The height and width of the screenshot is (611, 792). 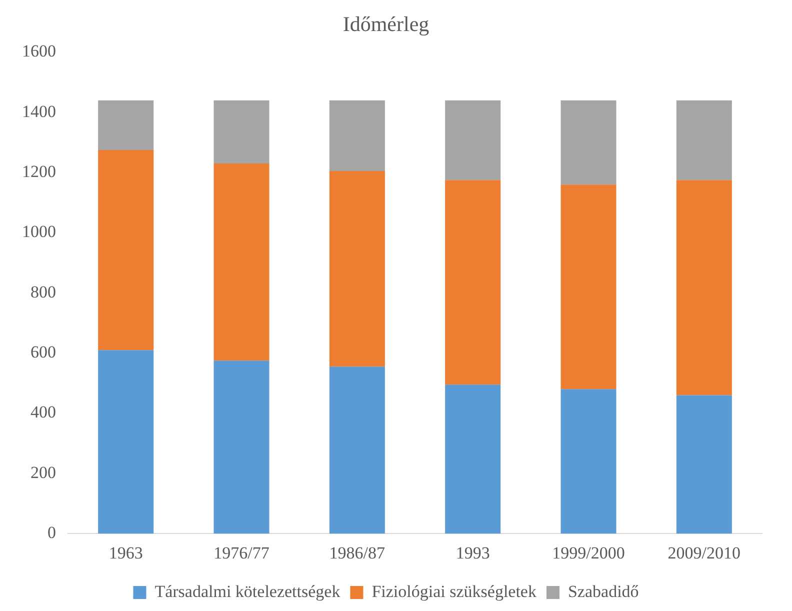 What do you see at coordinates (247, 591) in the screenshot?
I see `legend-label: Társadalmi kötelezettségek` at bounding box center [247, 591].